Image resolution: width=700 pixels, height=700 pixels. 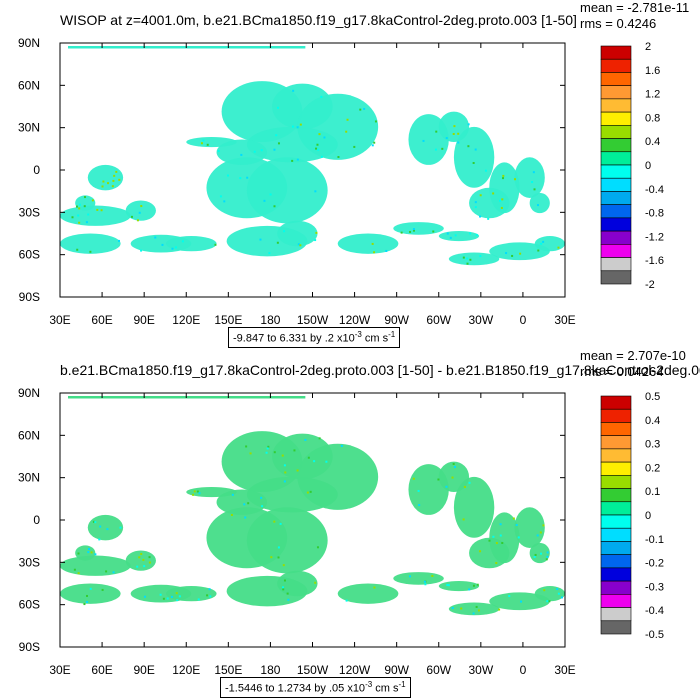 I want to click on y-tick-label: 90S, so click(x=29, y=647).